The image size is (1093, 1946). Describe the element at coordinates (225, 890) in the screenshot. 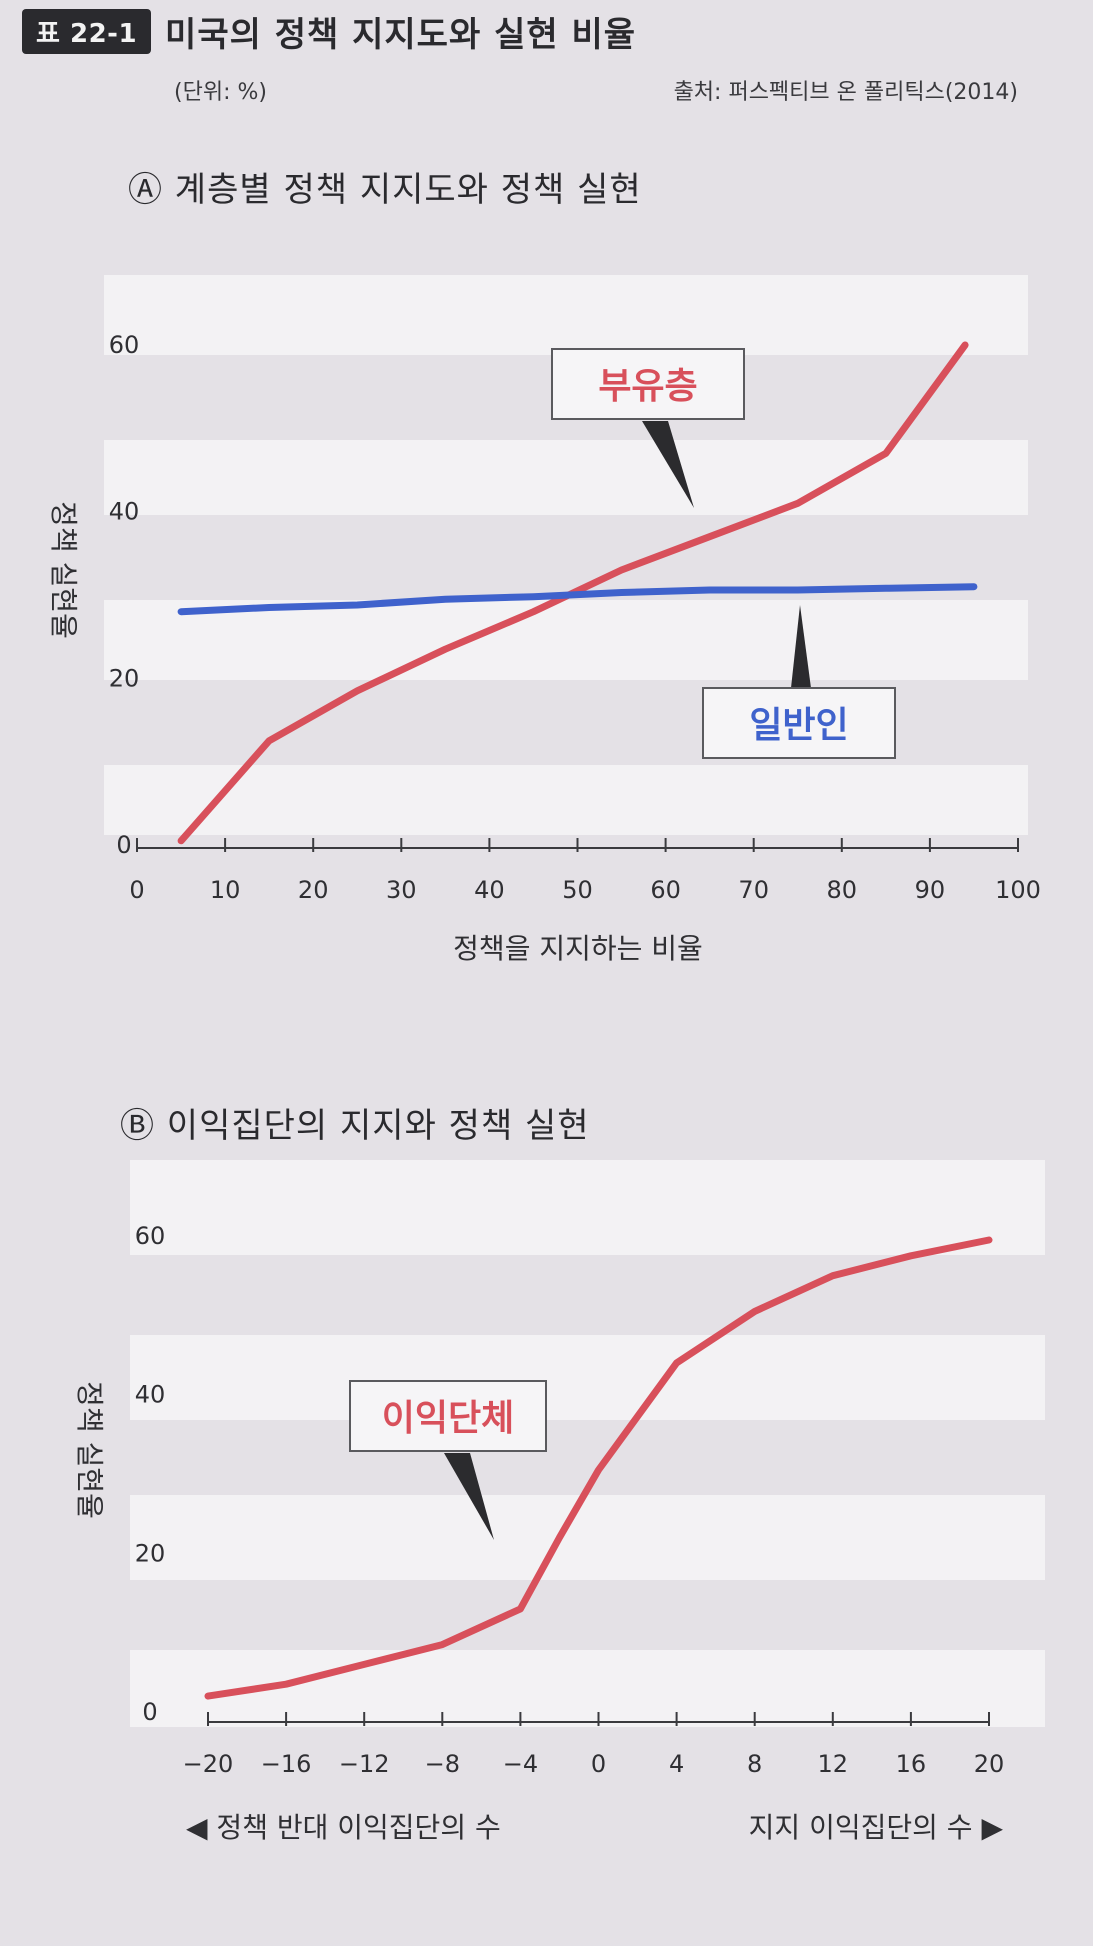

I see `x-tick-label: 10` at that location.